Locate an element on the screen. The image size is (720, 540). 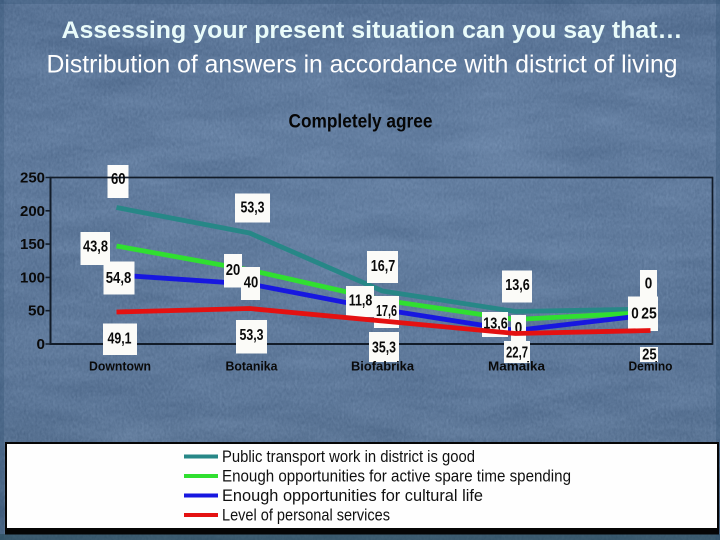
svg-text: 150 is located at coordinates (32, 245).